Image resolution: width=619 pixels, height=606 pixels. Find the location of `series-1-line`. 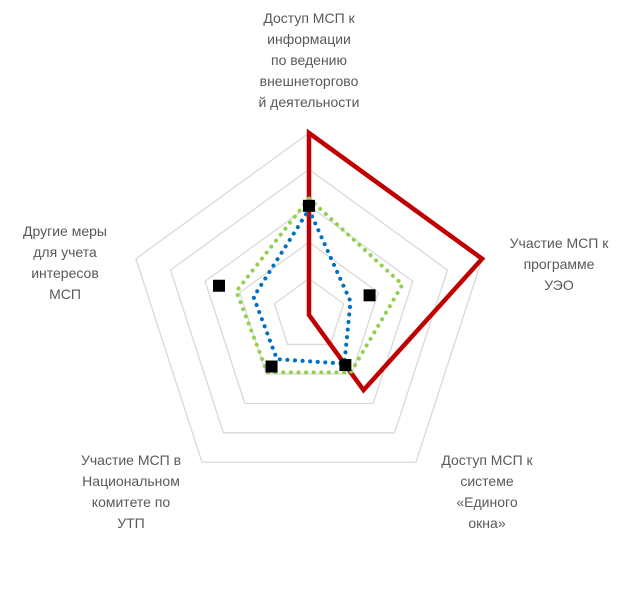

series-1-line is located at coordinates (320, 285).